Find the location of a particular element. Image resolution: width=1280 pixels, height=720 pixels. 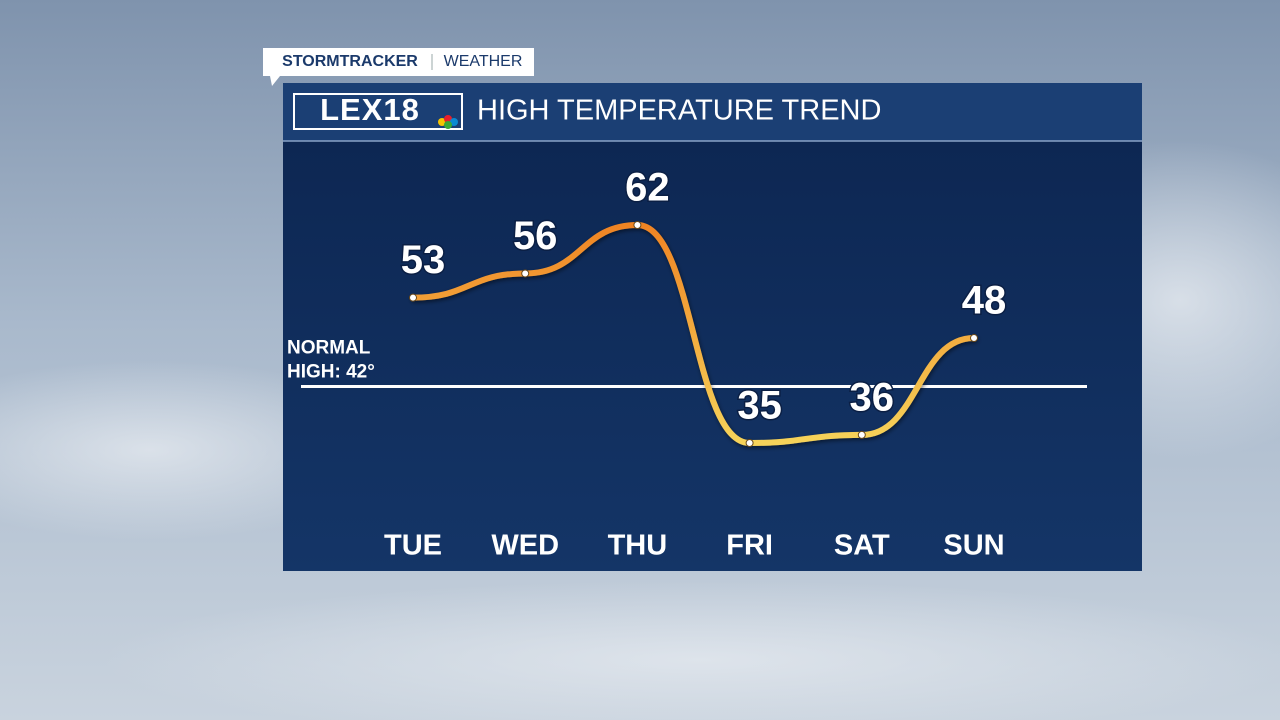

x-tick-label: THU is located at coordinates (638, 546).